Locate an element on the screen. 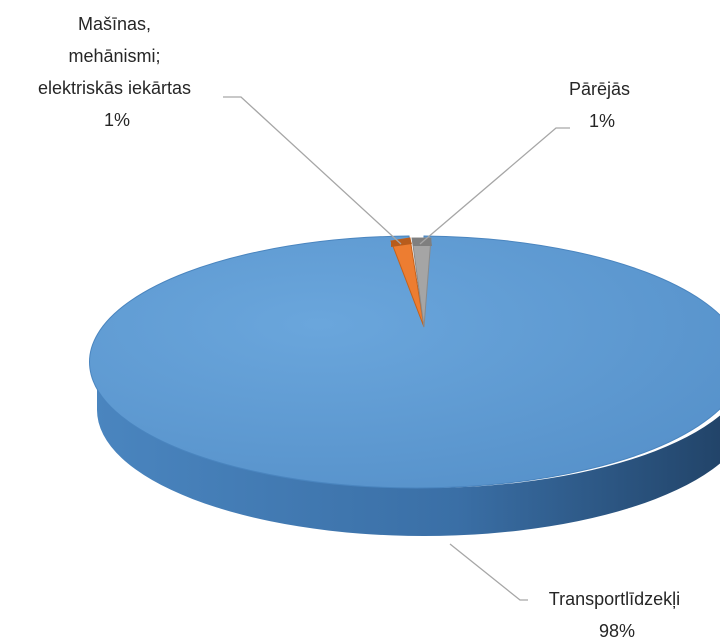 This screenshot has height=643, width=720. leader-line-parejas is located at coordinates (494, 186).